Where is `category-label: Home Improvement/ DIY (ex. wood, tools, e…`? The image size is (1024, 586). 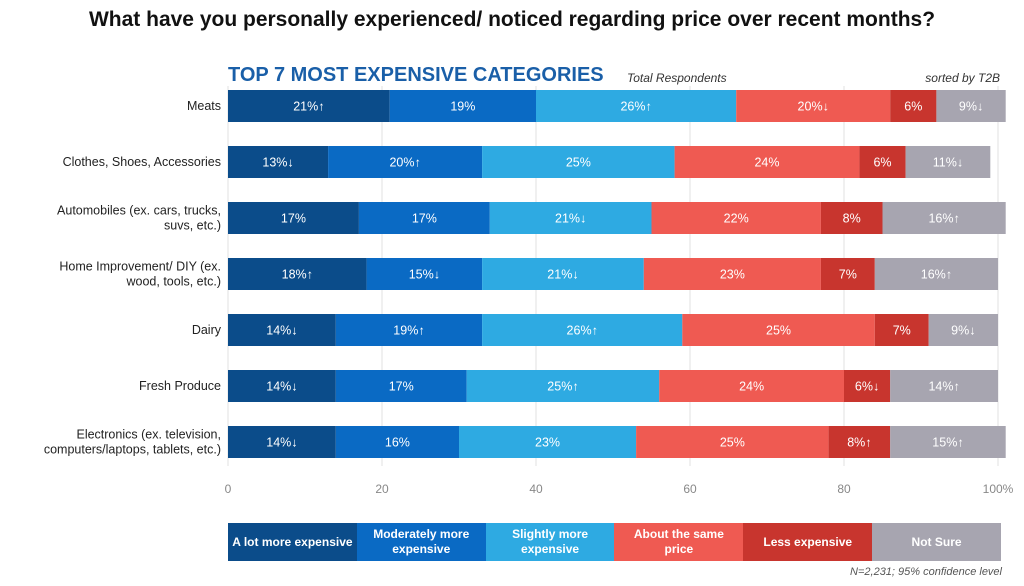
category-label: Home Improvement/ DIY (ex. wood, tools, e… is located at coordinates (140, 274).